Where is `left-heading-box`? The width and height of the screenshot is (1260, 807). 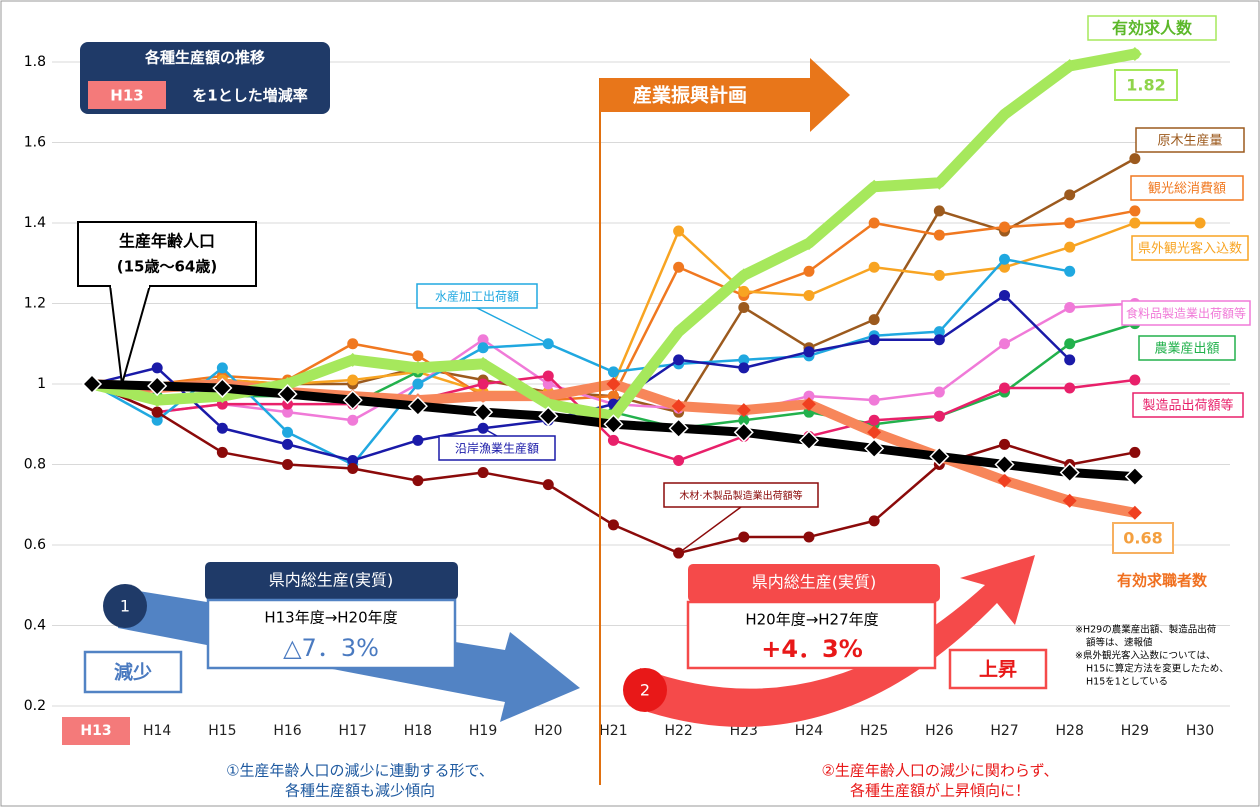 left-heading-box is located at coordinates (331, 581).